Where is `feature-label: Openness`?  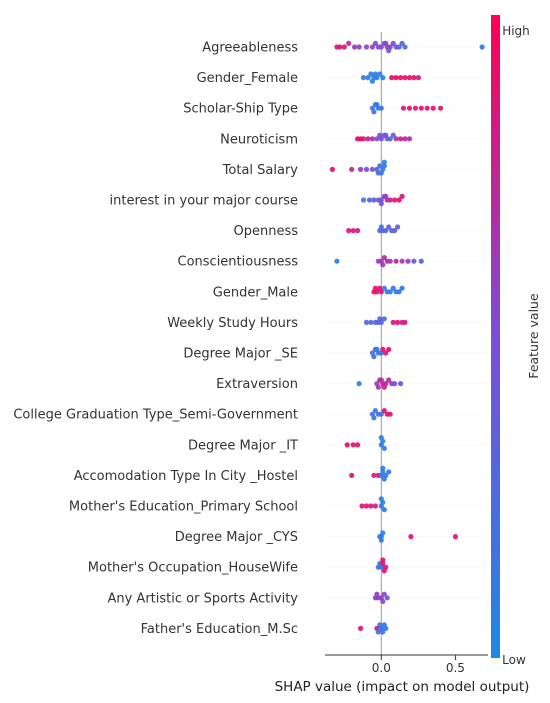 feature-label: Openness is located at coordinates (265, 231).